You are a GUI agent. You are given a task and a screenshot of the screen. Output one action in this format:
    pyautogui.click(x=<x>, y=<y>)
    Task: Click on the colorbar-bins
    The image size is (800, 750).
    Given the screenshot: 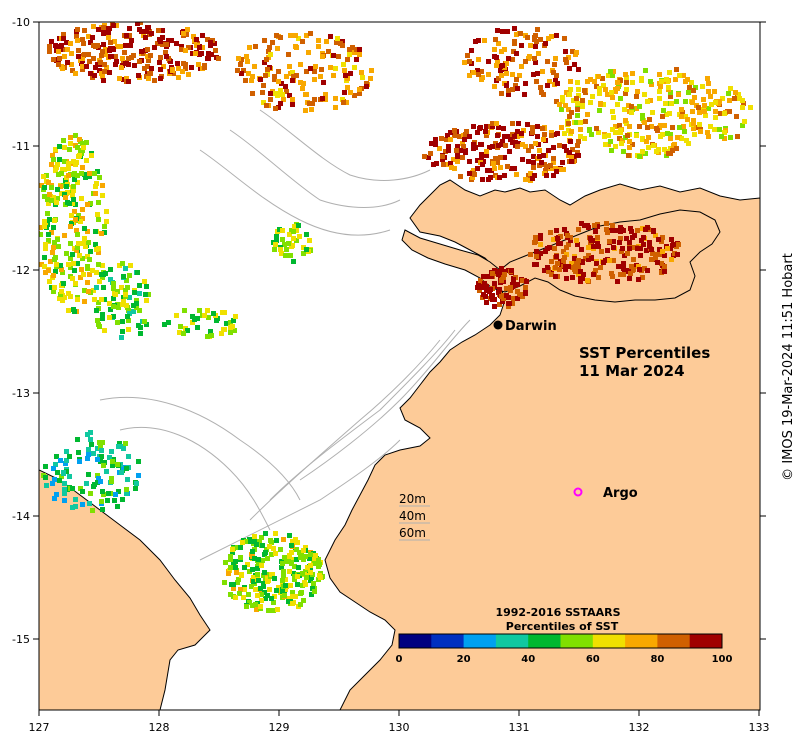 What is the action you would take?
    pyautogui.click(x=561, y=641)
    